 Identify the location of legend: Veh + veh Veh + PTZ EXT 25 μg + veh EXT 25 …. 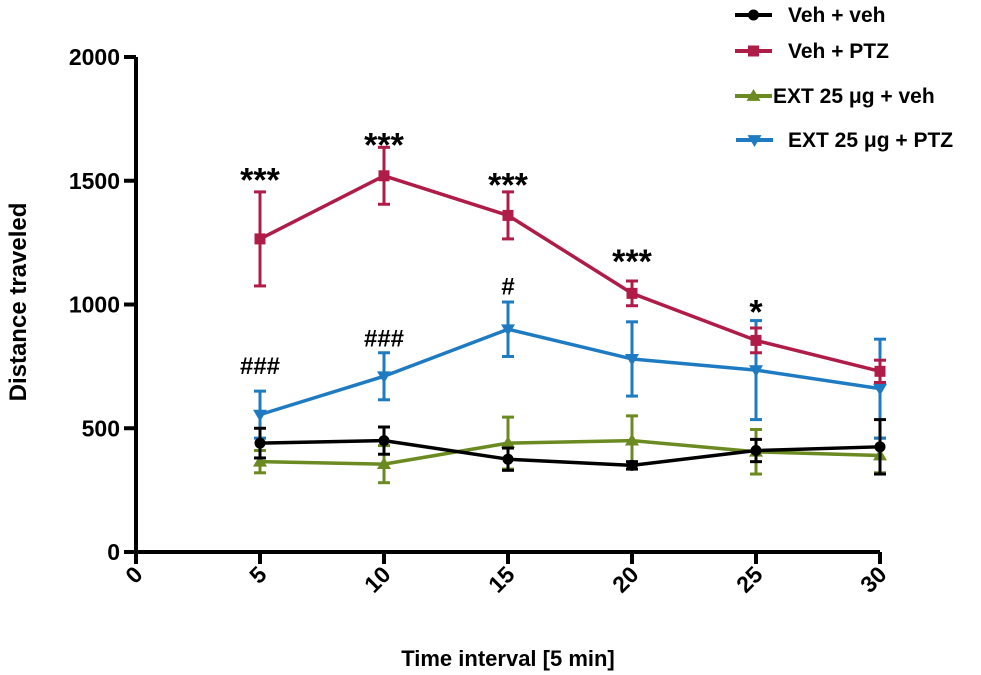
(844, 78).